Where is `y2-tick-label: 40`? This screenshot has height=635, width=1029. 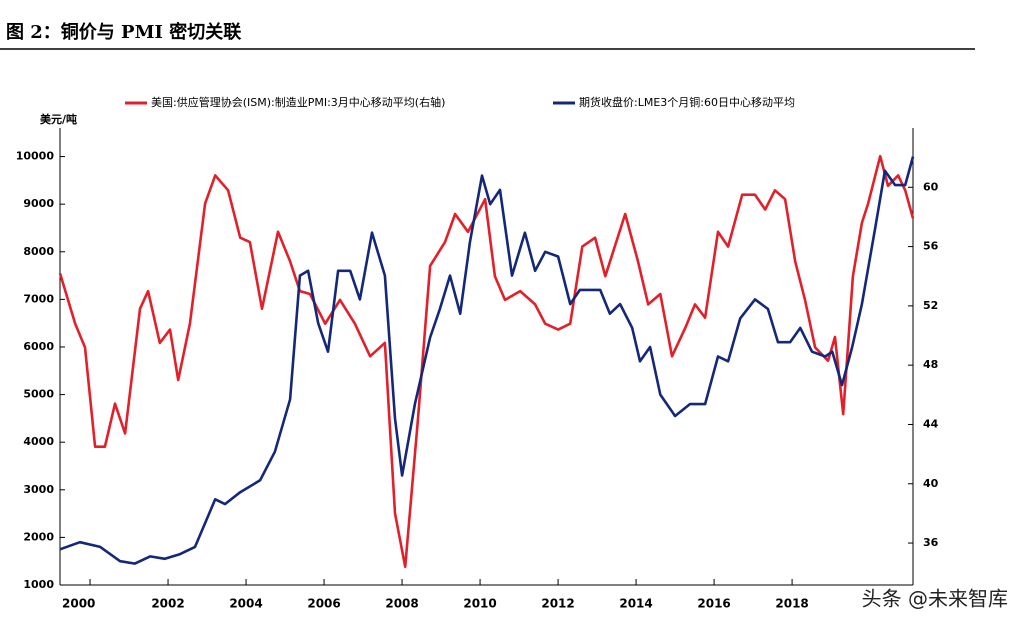 y2-tick-label: 40 is located at coordinates (931, 483).